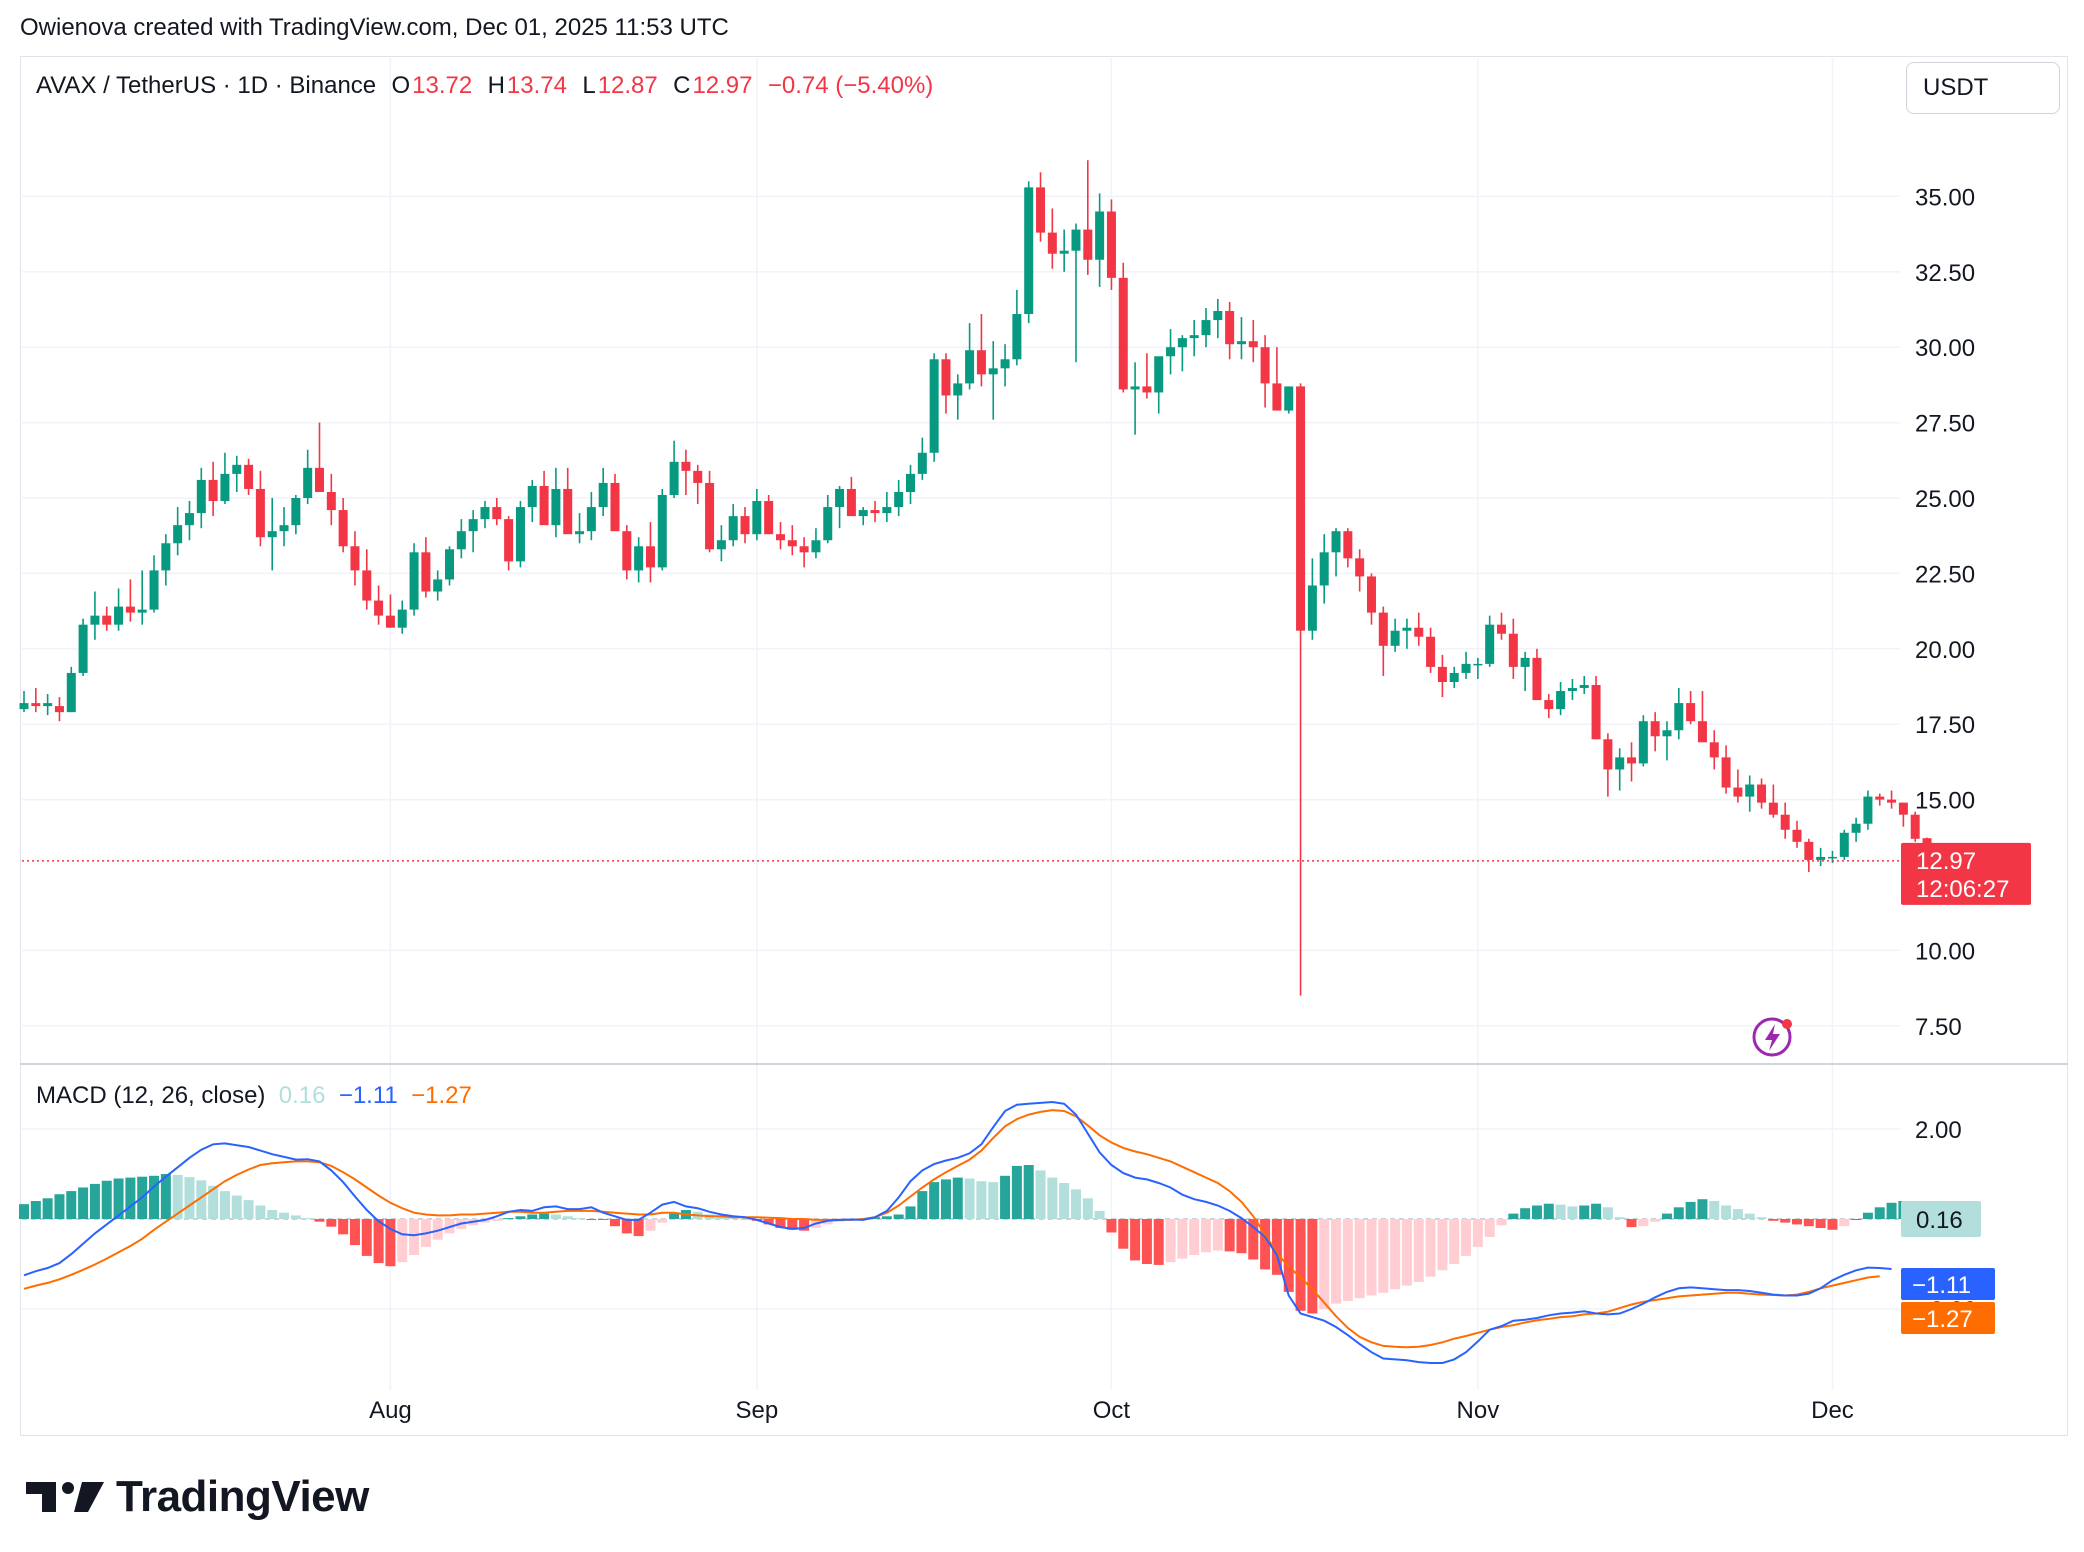  Describe the element at coordinates (1941, 1285) in the screenshot. I see `macd-line-tag-value: −1.11` at that location.